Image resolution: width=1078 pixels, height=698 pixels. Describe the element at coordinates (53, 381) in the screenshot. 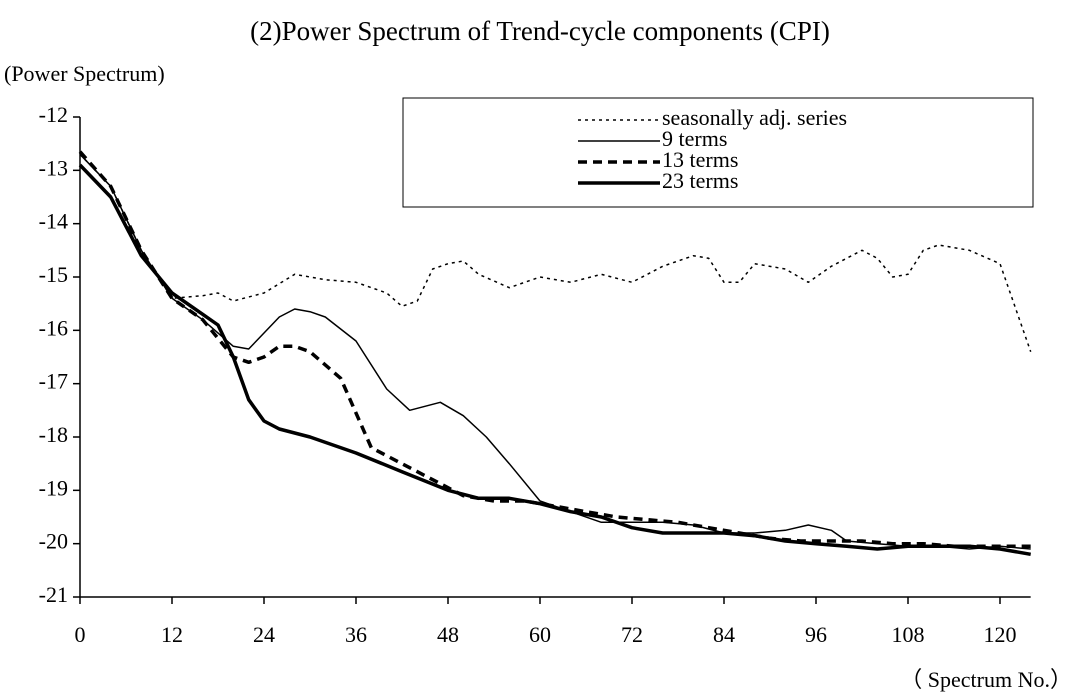

I see `y-tick-label: -17` at that location.